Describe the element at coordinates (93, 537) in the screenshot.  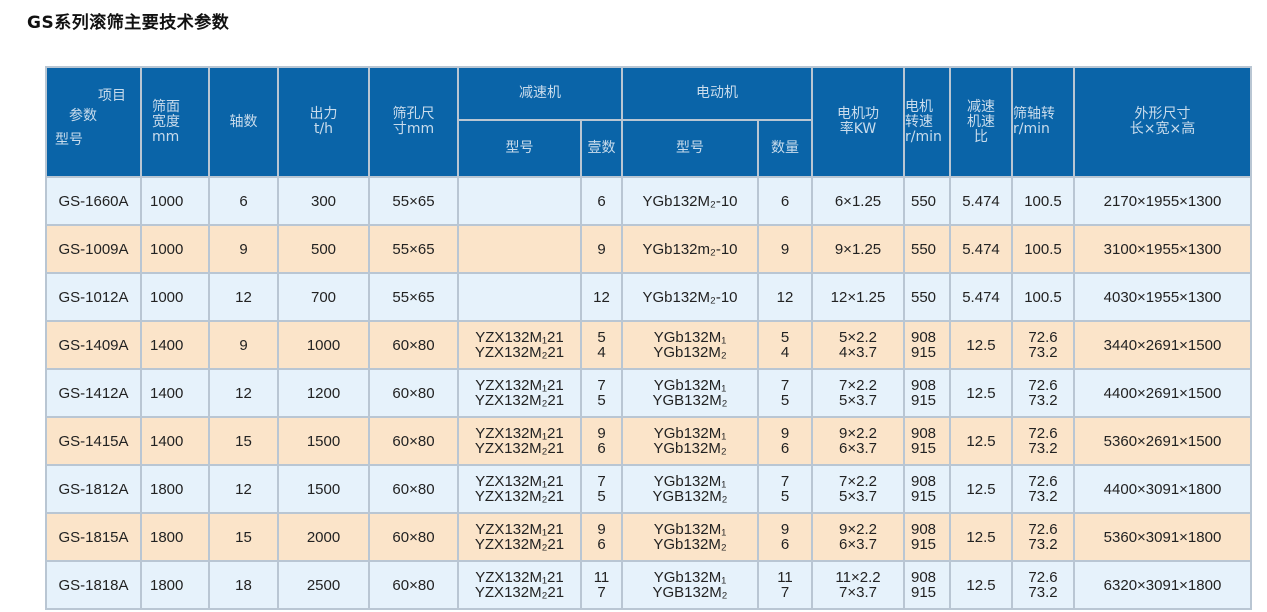
I see `cell-model: GS-1815A` at that location.